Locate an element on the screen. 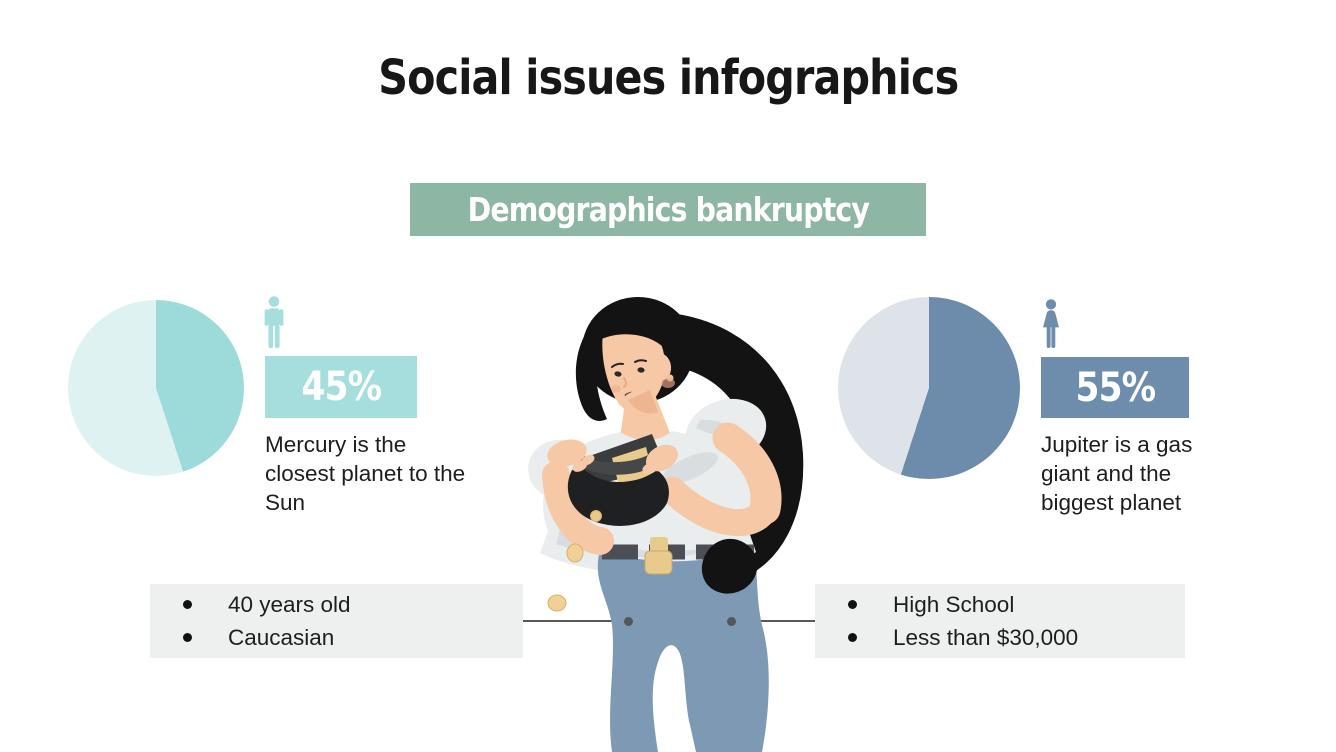  stat-value-left: 45% is located at coordinates (341, 387).